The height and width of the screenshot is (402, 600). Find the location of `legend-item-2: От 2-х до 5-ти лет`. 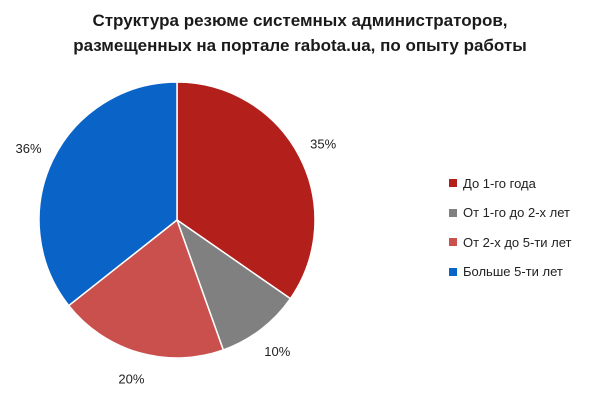

legend-item-2: От 2-х до 5-ти лет is located at coordinates (510, 242).